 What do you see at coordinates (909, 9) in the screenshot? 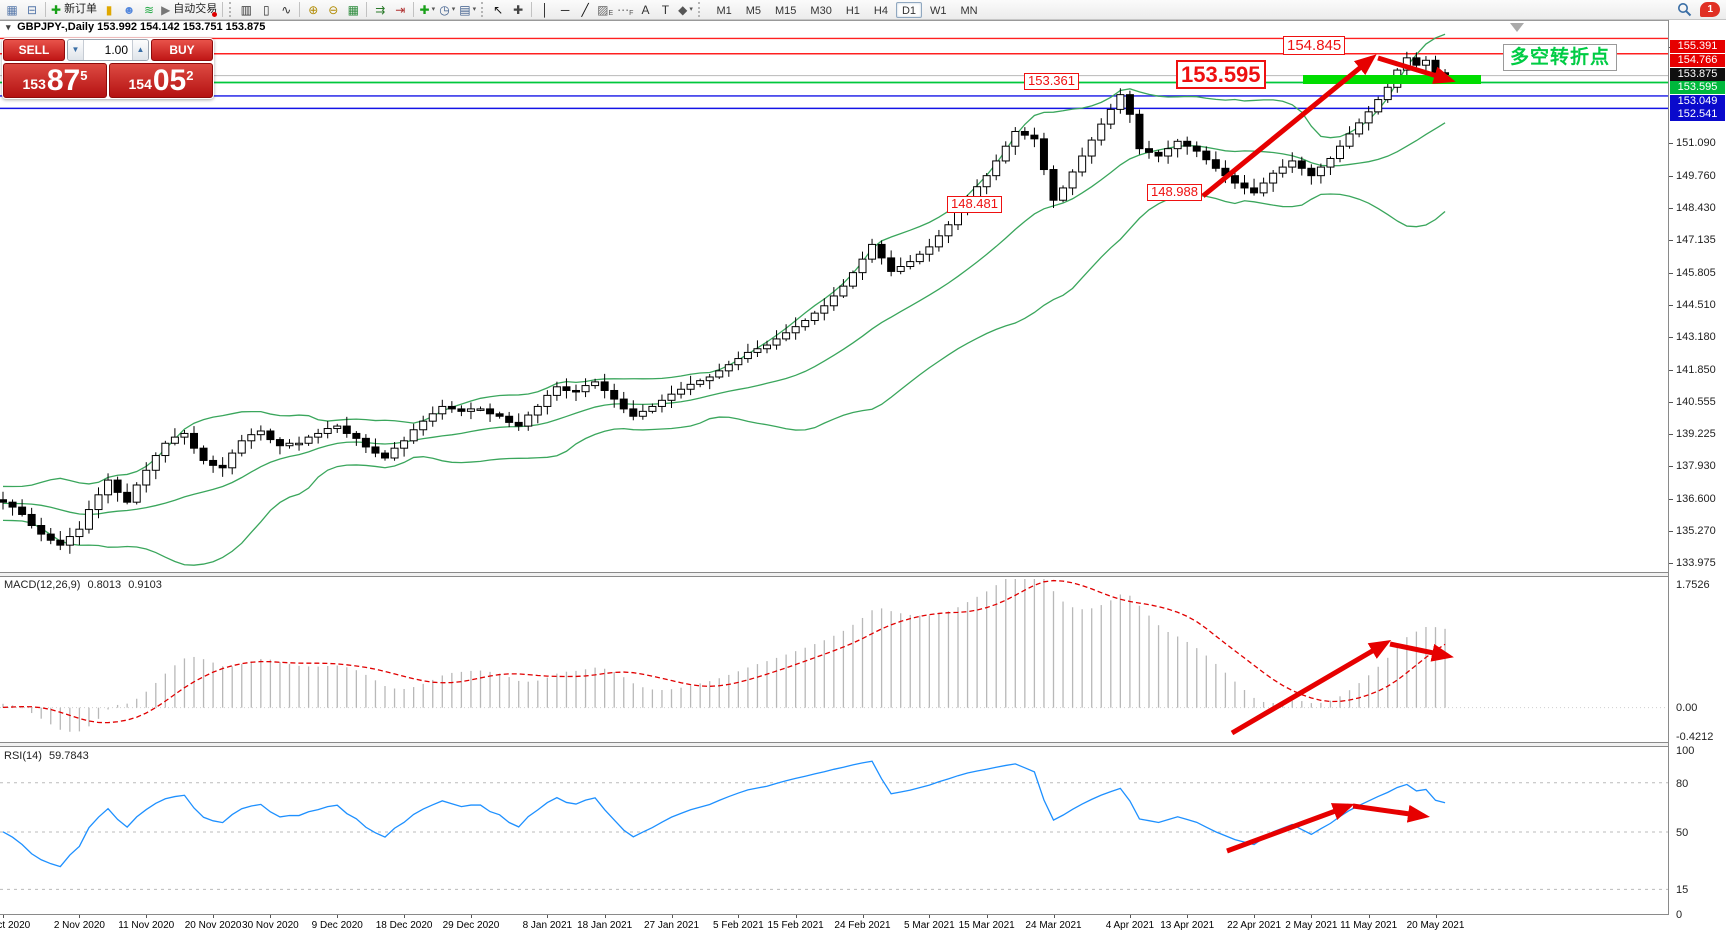
I see `timeframe-button-d1: D1` at bounding box center [909, 9].